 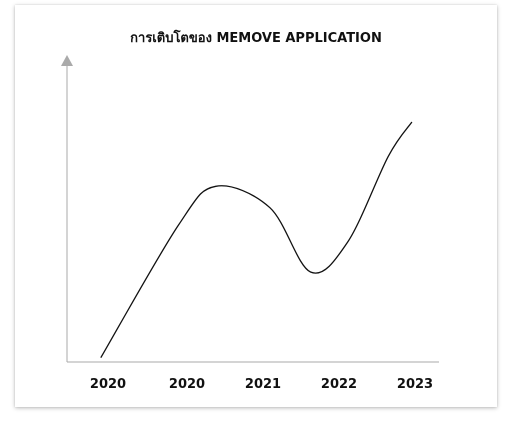 What do you see at coordinates (256, 38) in the screenshot?
I see `chart-title: การเติบโตของ MEMOVE APPLICATION` at bounding box center [256, 38].